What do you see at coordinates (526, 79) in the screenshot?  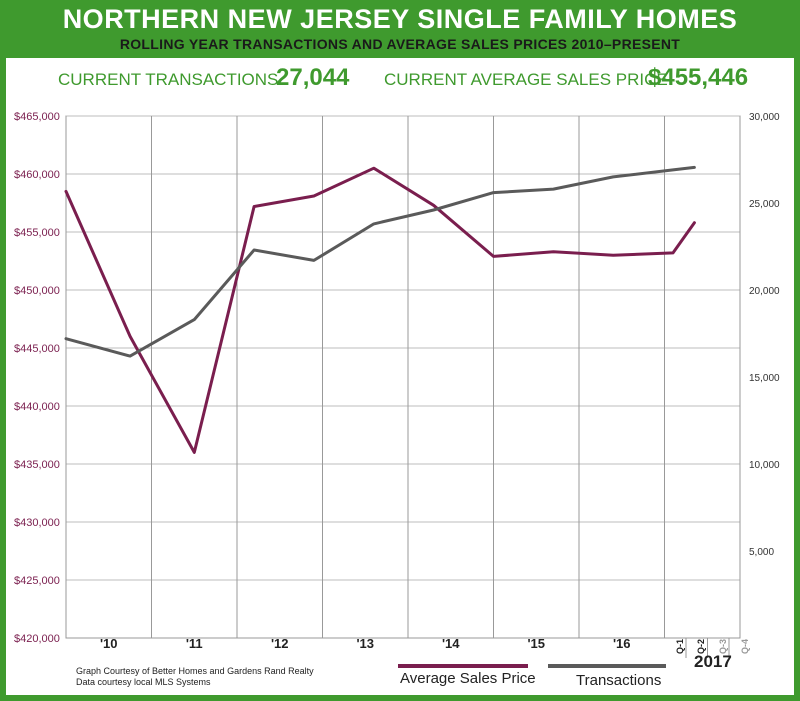 I see `price-label: CURRENT AVERAGE SALES PRICE` at bounding box center [526, 79].